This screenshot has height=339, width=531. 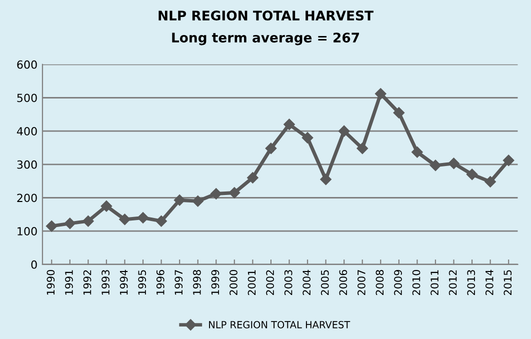 I want to click on y-tick-label: 100, so click(x=27, y=231).